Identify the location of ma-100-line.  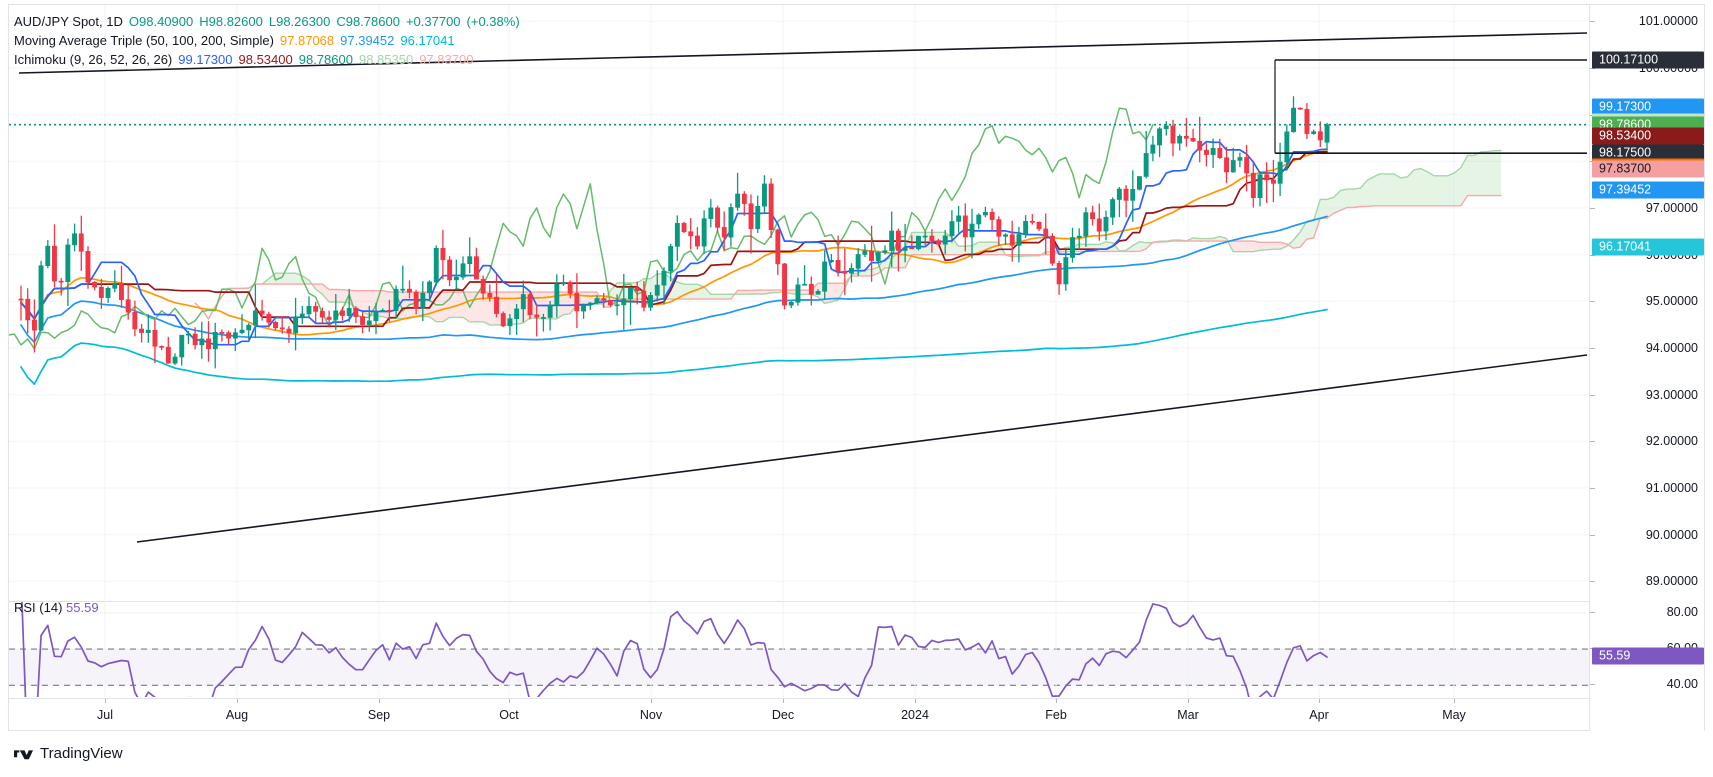
(674, 279).